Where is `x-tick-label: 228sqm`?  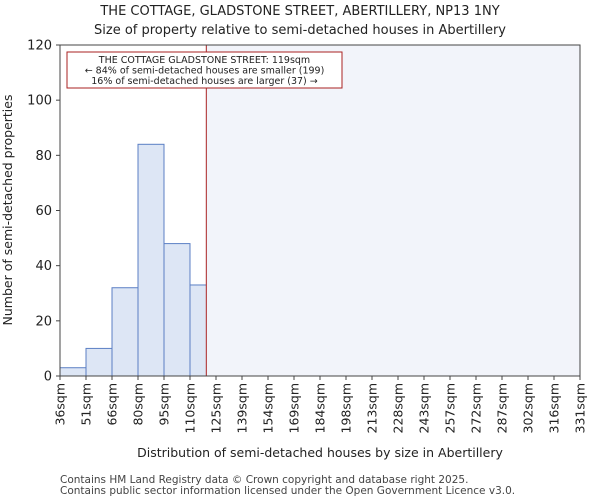
x-tick-label: 228sqm is located at coordinates (398, 408).